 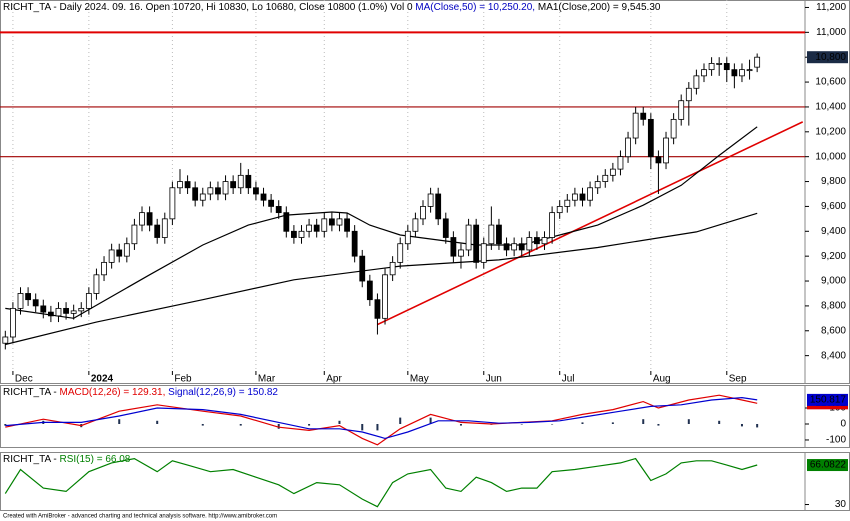 I want to click on y-tick-label: 10,000, so click(x=830, y=156).